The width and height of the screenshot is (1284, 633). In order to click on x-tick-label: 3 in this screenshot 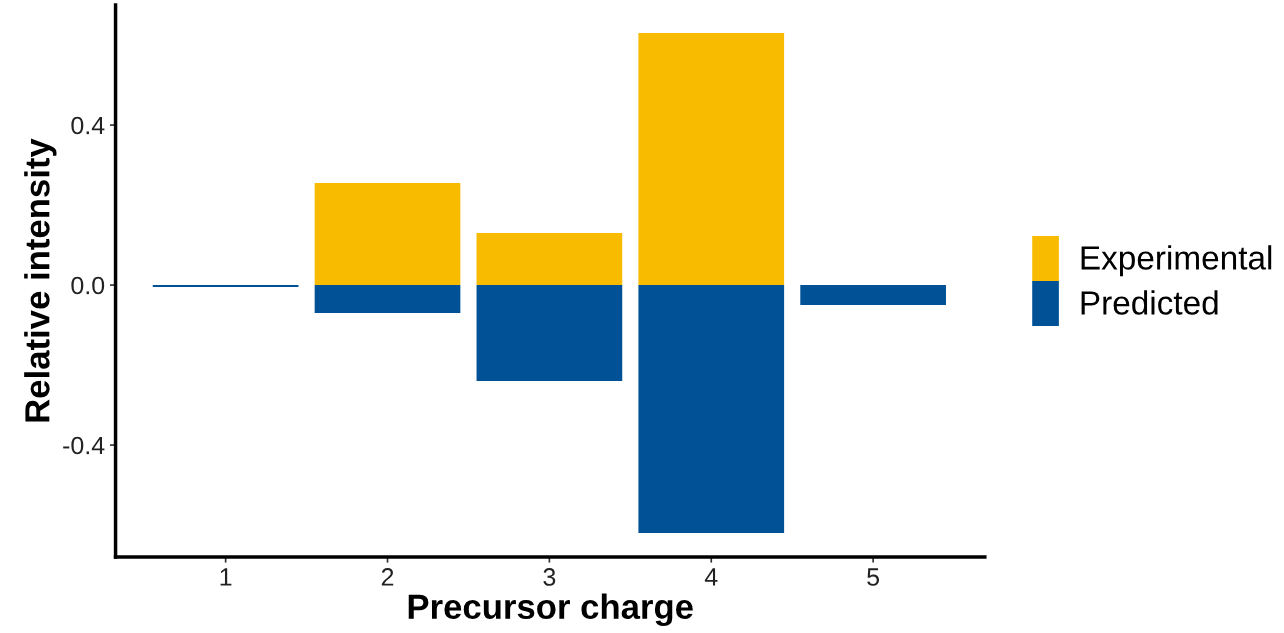, I will do `click(549, 577)`.